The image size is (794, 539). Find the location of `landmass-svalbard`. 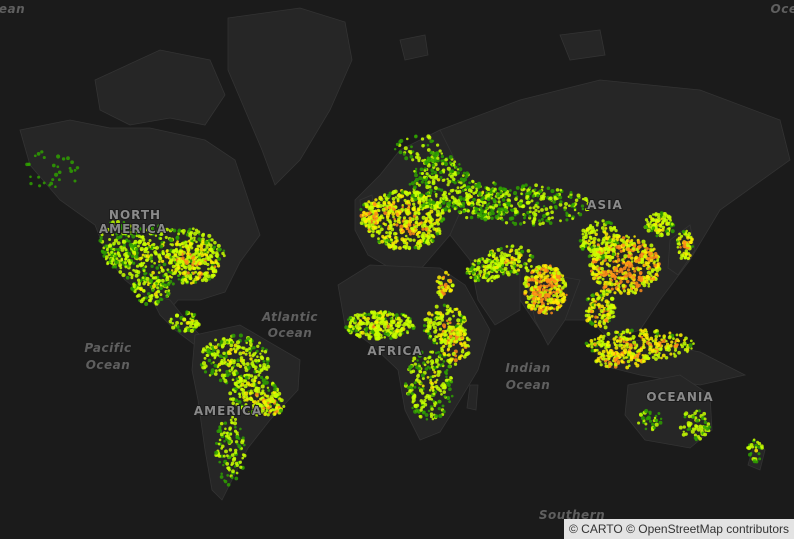

landmass-svalbard is located at coordinates (414, 47).